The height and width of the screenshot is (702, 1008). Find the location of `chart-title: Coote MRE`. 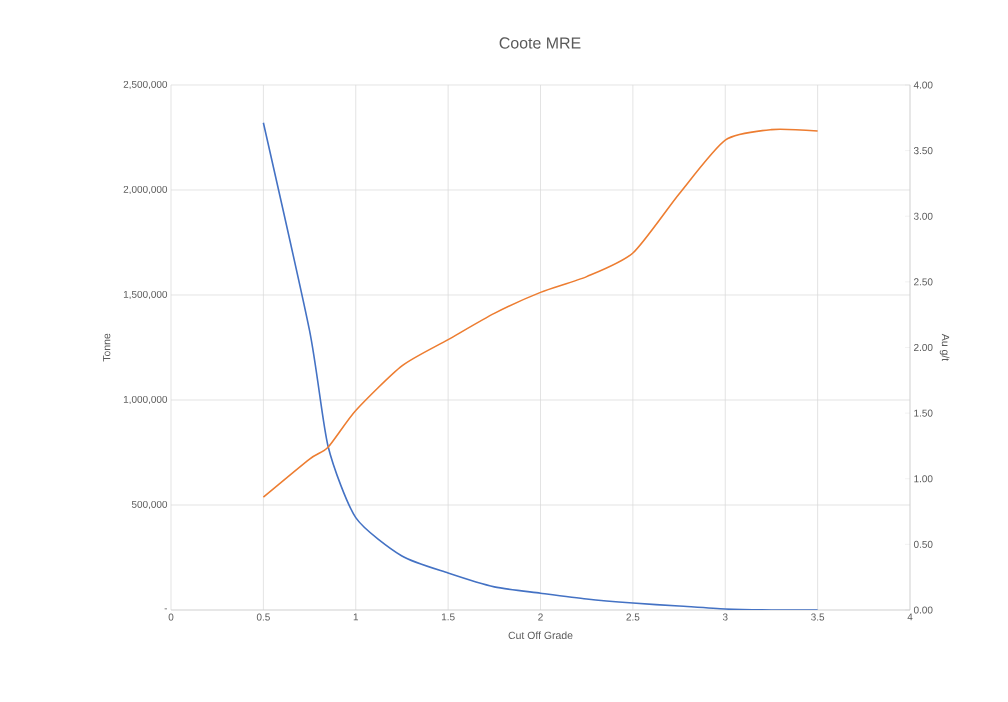

chart-title: Coote MRE is located at coordinates (540, 43).